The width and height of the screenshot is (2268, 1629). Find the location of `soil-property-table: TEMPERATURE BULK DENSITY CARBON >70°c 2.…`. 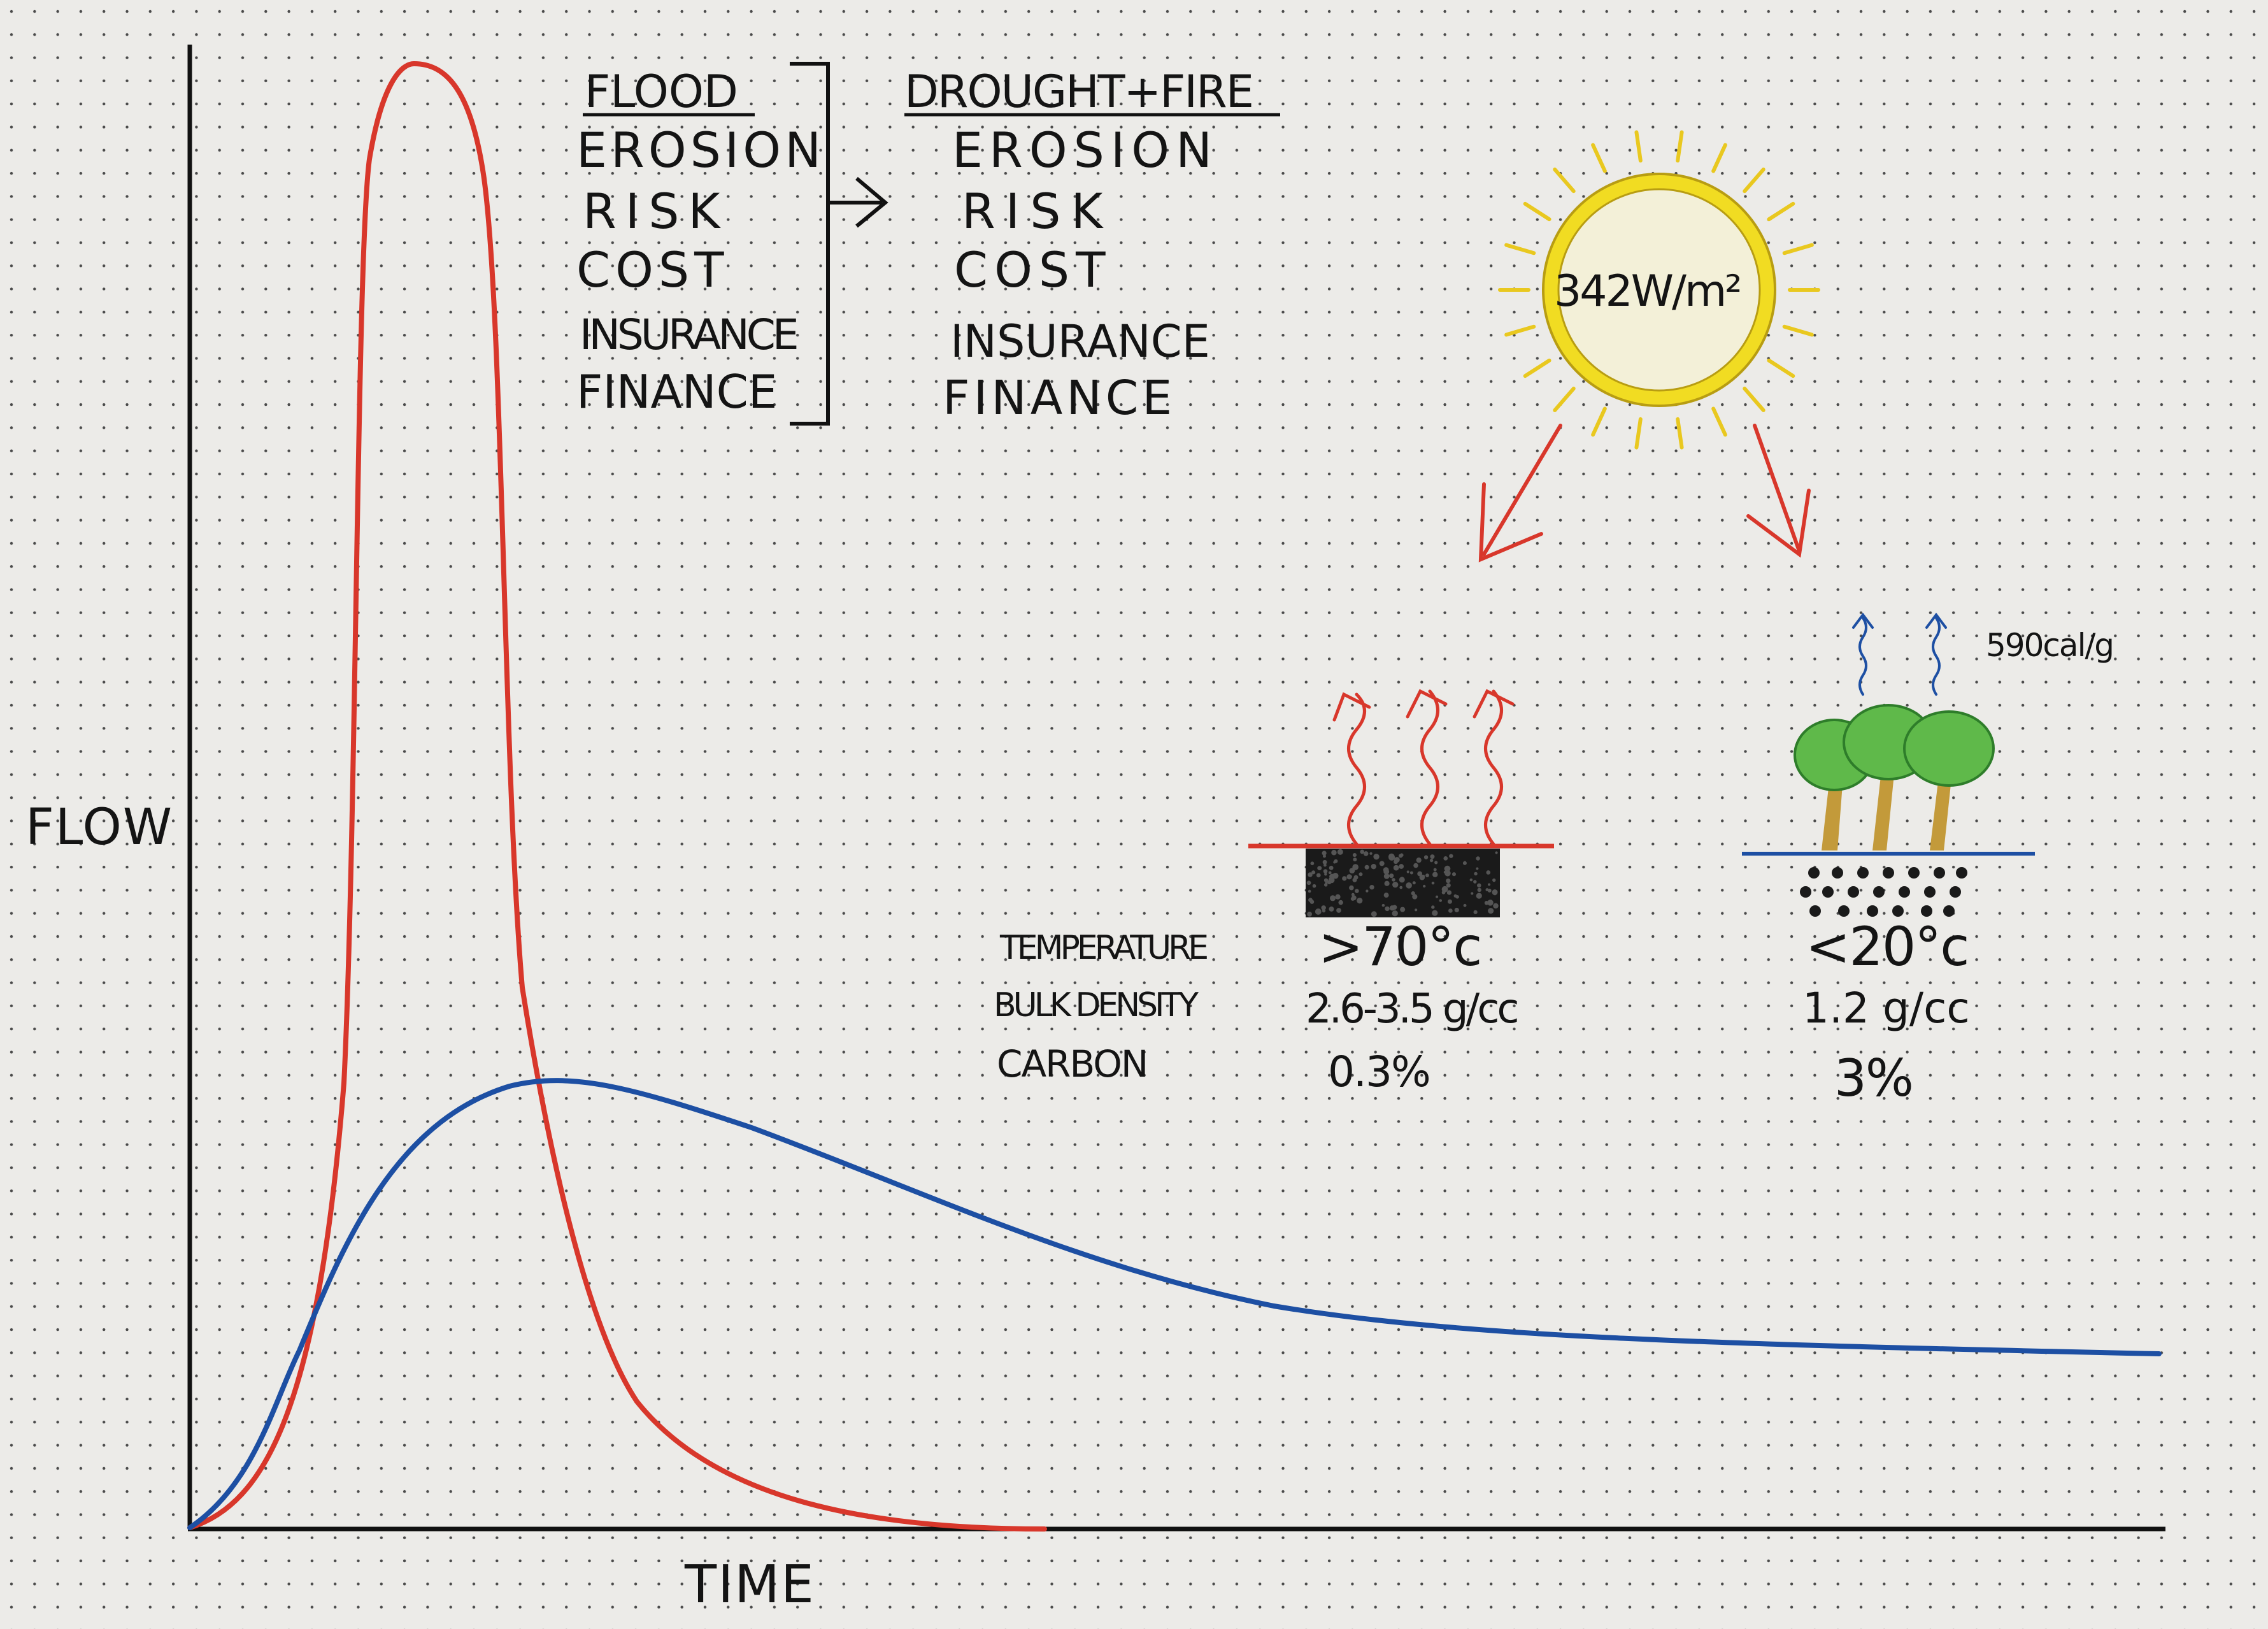

soil-property-table: TEMPERATURE BULK DENSITY CARBON >70°c 2.… is located at coordinates (1482, 1012).